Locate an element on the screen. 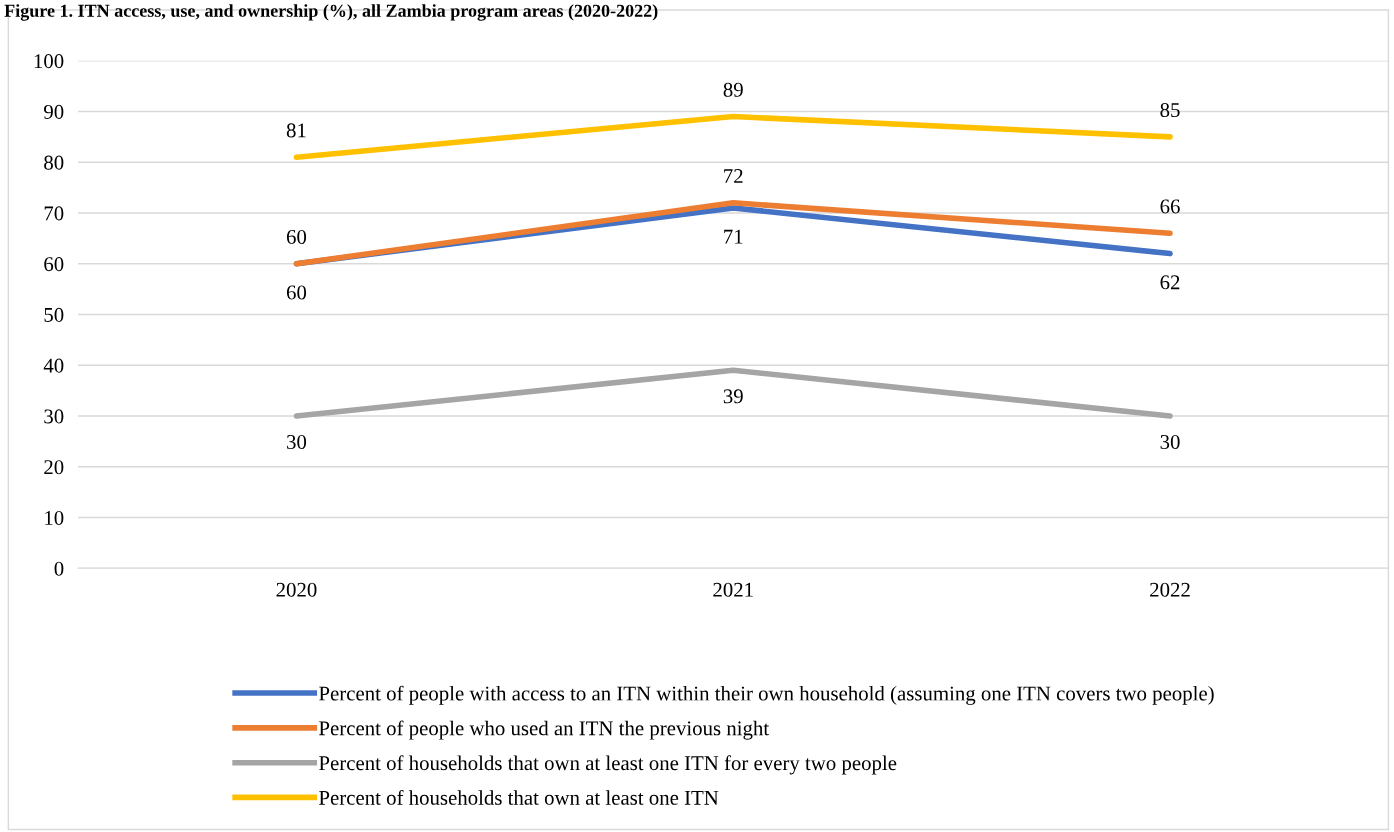  legend-label: Percent of people with access to an ITN within their own household (assuming one ITN covers two people) is located at coordinates (766, 695).